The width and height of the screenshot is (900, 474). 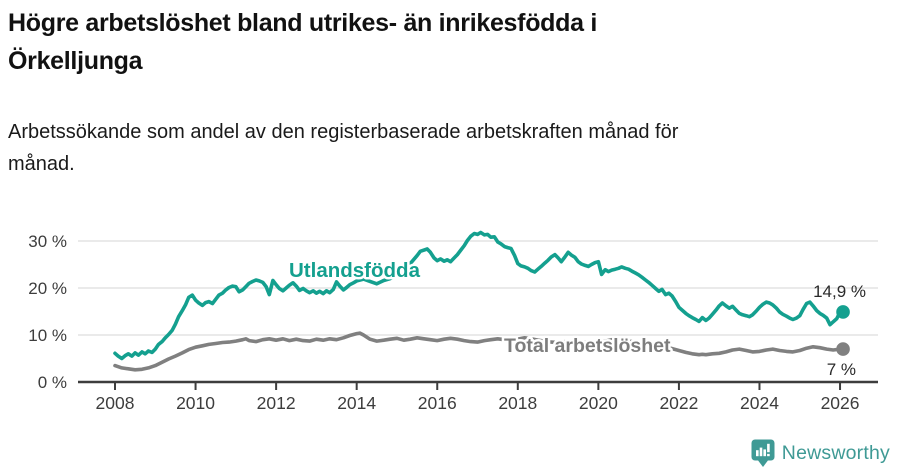 I want to click on brand-name: Newsworthy, so click(x=835, y=453).